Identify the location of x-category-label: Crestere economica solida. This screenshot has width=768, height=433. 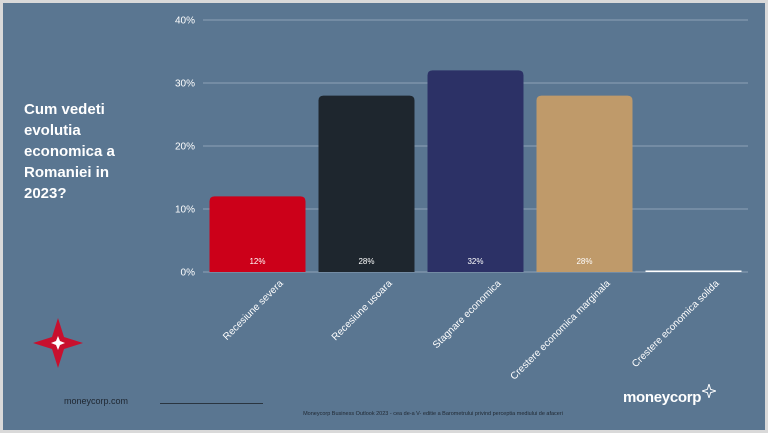
(676, 324).